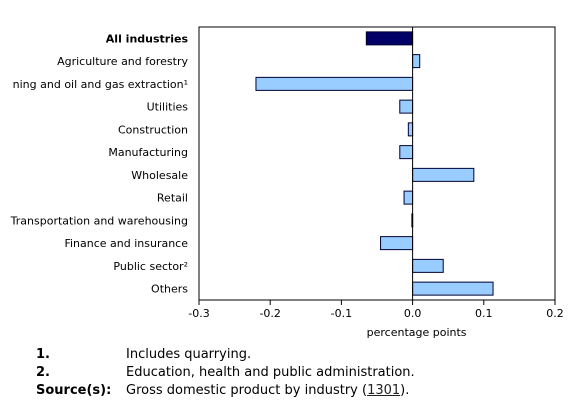  I want to click on category-label-4: Construction, so click(153, 129).